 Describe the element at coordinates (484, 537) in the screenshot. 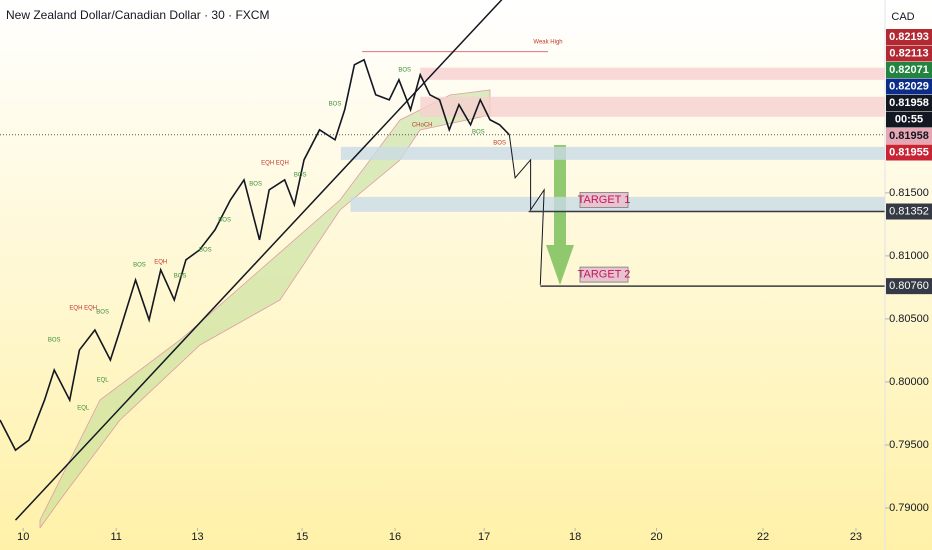

I see `x-tick-label: 17` at that location.